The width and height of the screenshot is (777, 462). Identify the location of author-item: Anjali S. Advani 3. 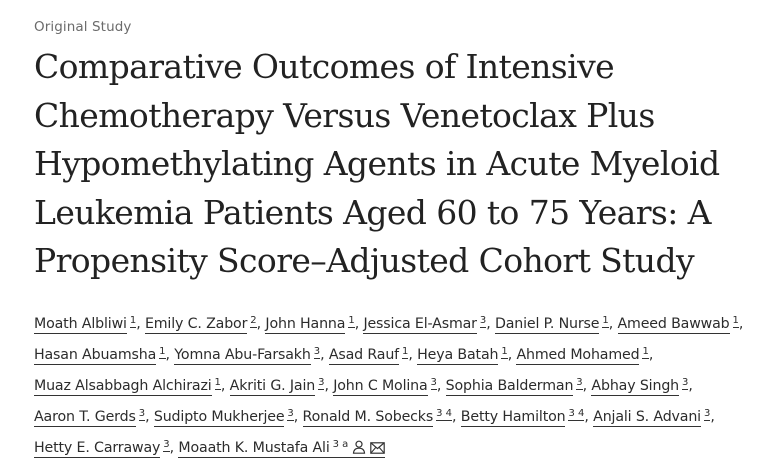
(652, 417).